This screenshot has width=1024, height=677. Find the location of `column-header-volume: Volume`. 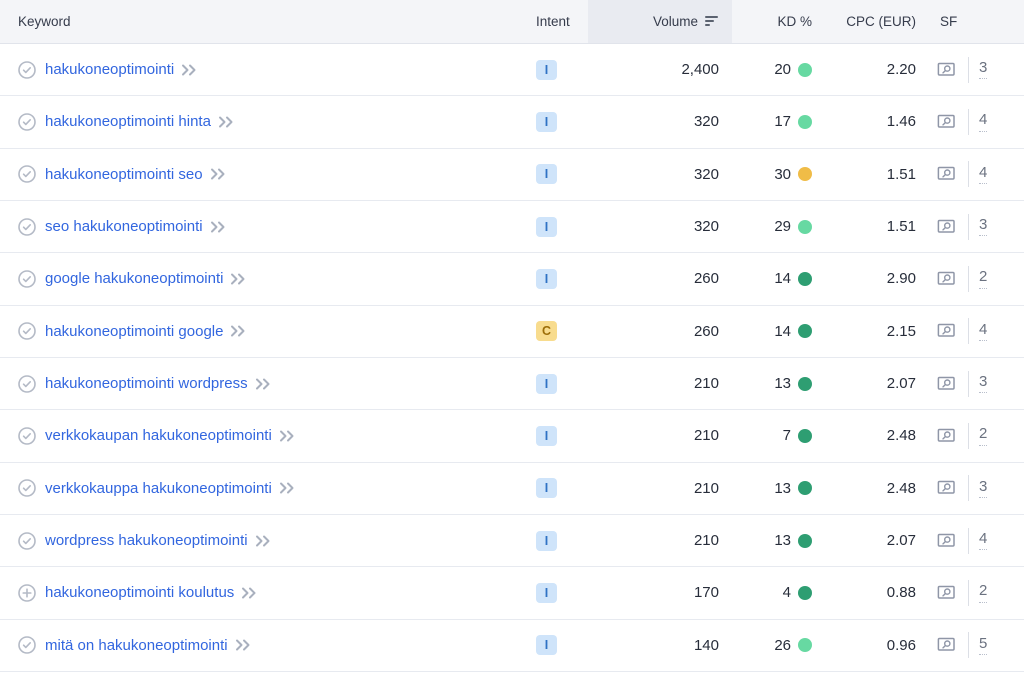

column-header-volume: Volume is located at coordinates (660, 21).